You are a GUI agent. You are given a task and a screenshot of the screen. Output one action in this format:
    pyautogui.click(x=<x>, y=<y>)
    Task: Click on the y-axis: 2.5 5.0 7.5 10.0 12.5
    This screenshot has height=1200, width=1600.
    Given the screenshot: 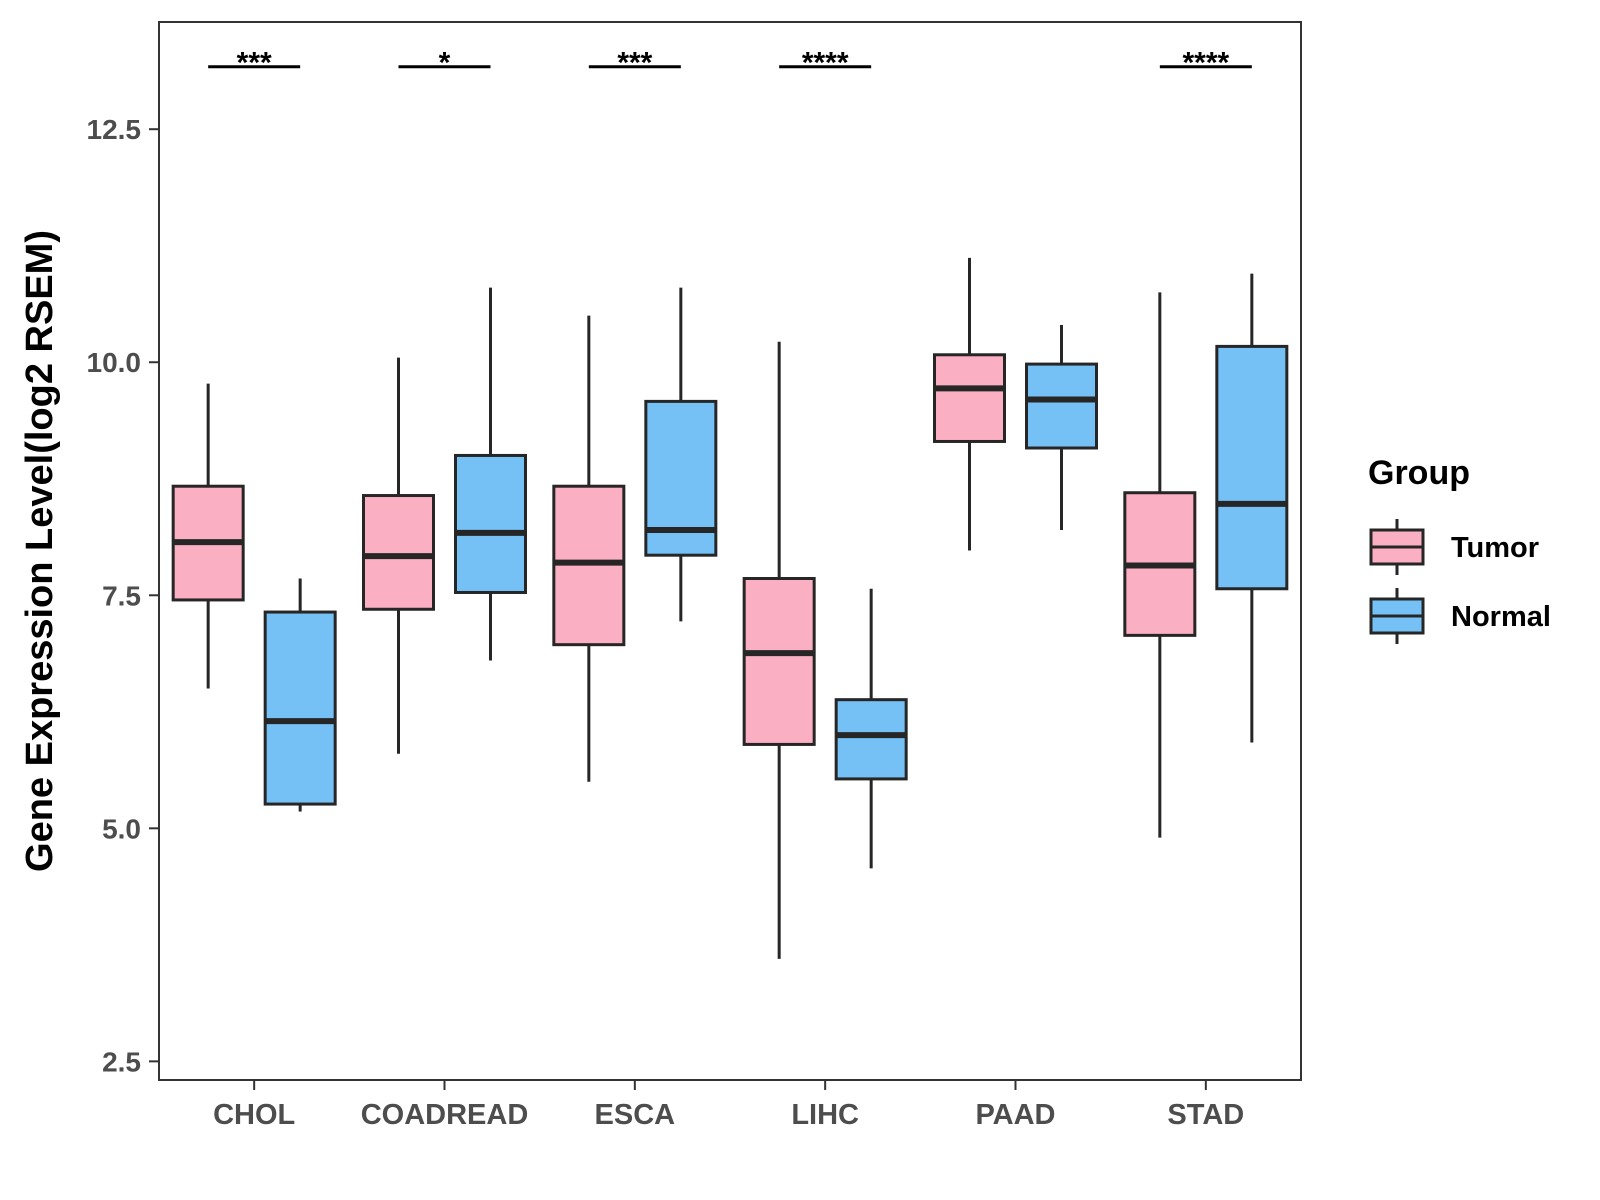 What is the action you would take?
    pyautogui.click(x=123, y=595)
    